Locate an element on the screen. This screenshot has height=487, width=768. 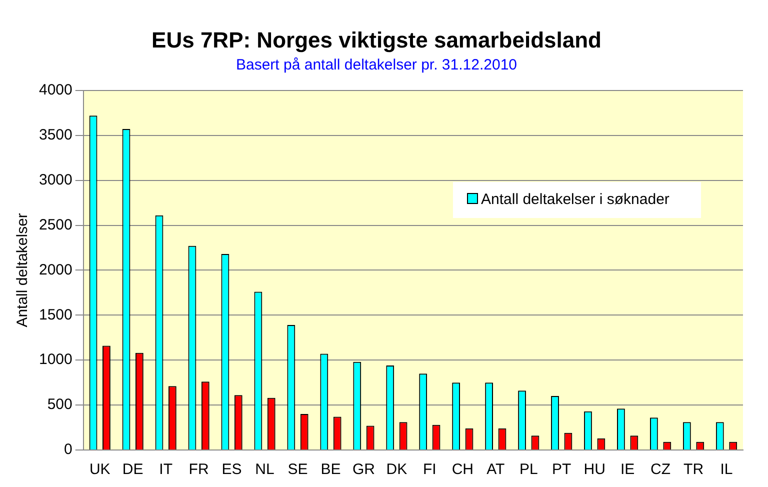
x-tick-label: DK is located at coordinates (397, 469).